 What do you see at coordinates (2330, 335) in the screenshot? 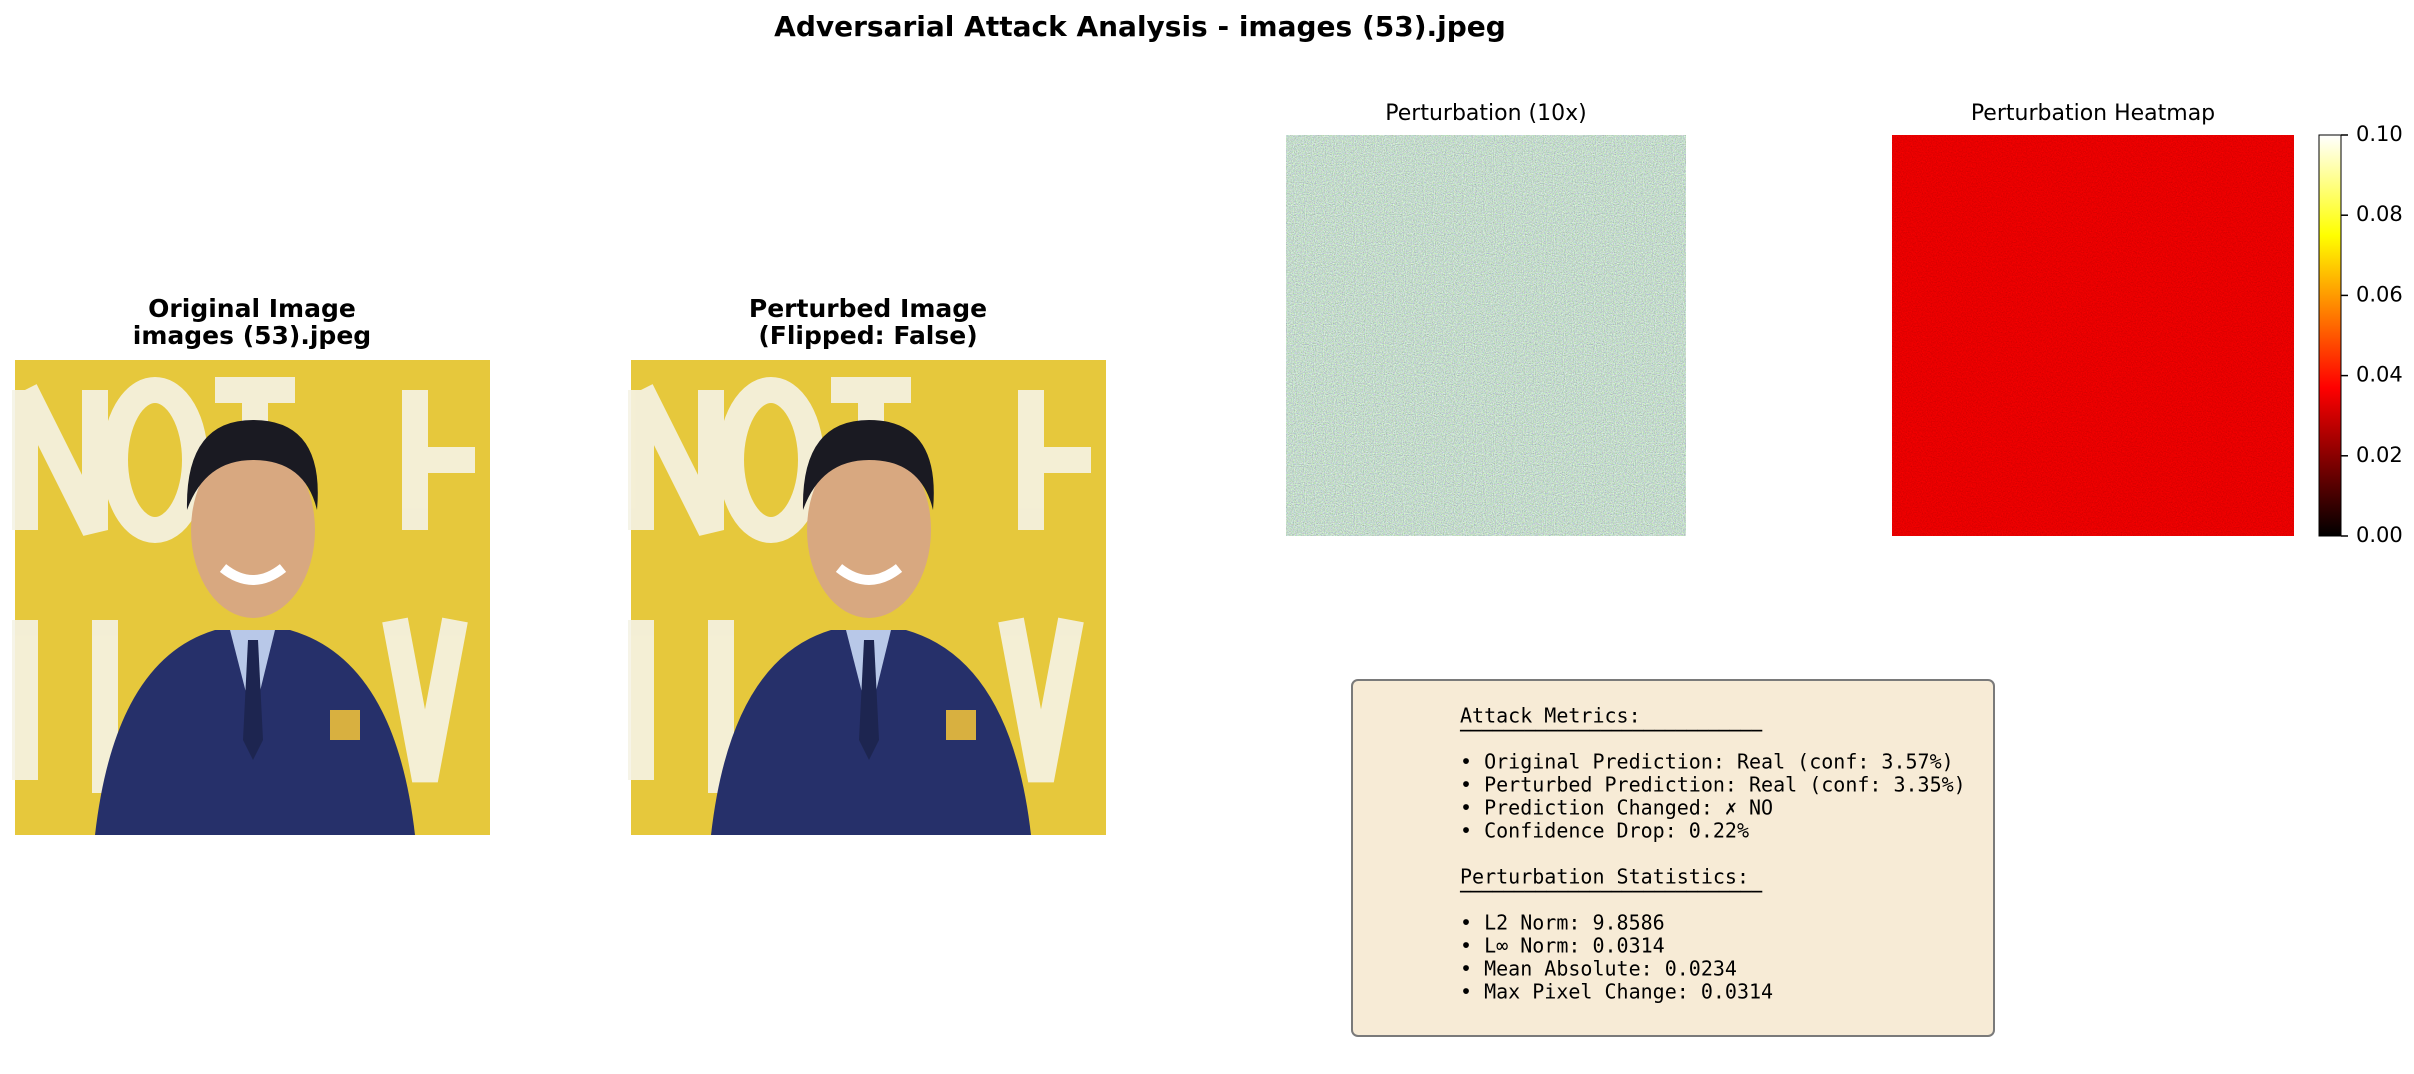
I see `colorbar` at bounding box center [2330, 335].